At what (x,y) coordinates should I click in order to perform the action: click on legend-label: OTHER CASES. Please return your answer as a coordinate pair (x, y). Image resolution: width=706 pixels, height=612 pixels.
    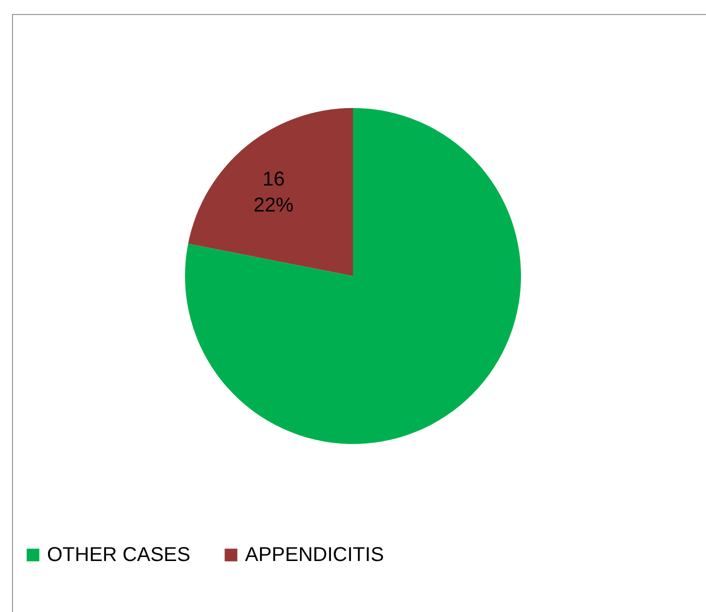
    Looking at the image, I should click on (118, 555).